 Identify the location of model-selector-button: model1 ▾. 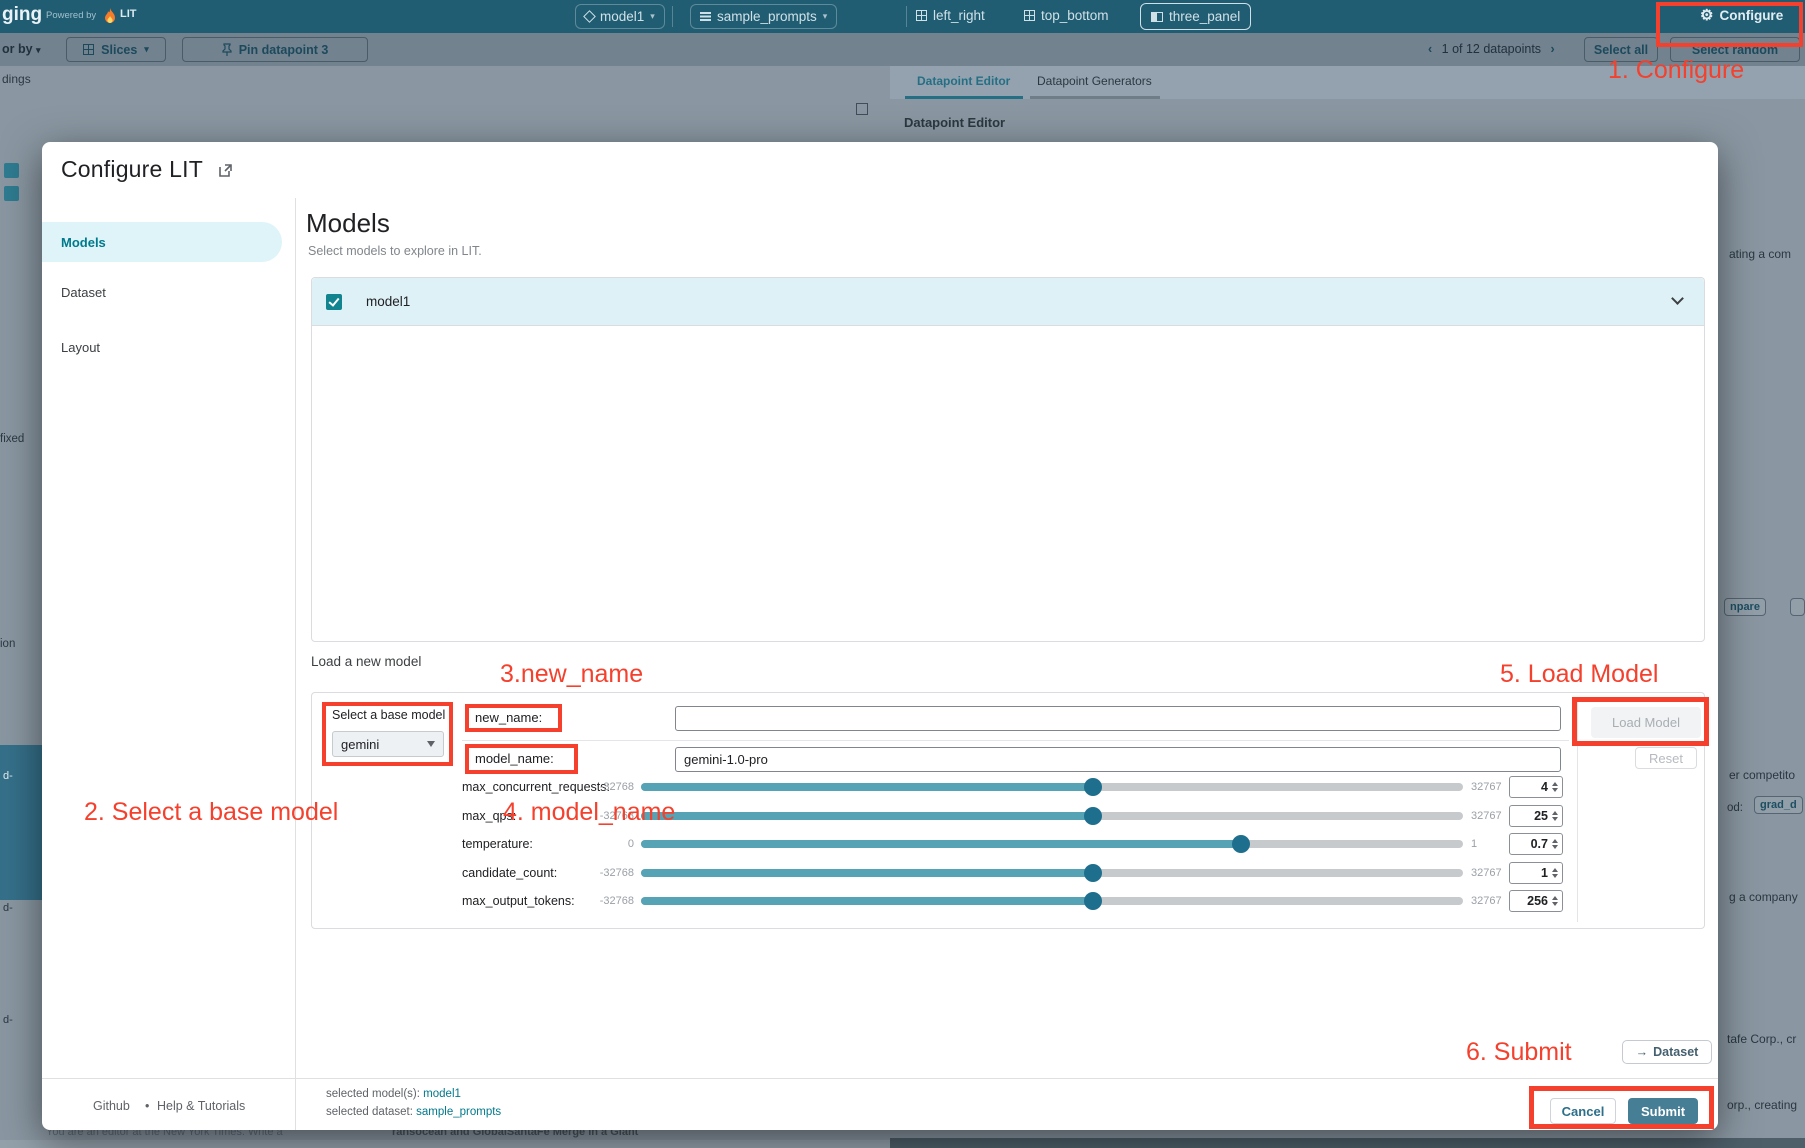
(620, 16).